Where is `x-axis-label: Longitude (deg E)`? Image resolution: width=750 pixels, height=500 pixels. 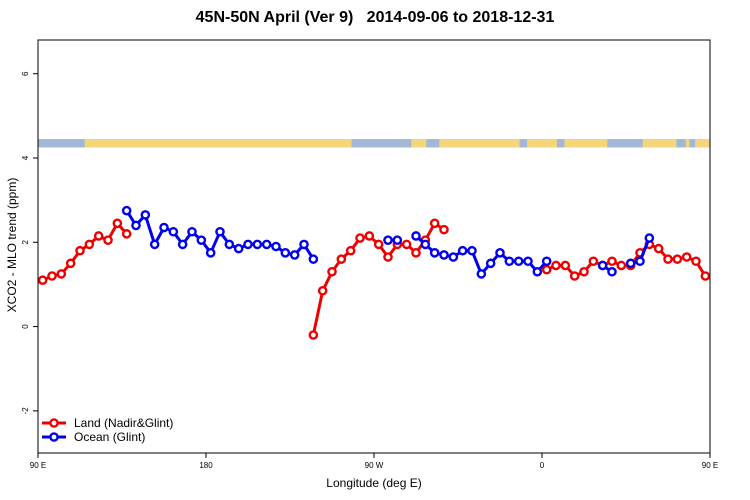 x-axis-label: Longitude (deg E) is located at coordinates (374, 483).